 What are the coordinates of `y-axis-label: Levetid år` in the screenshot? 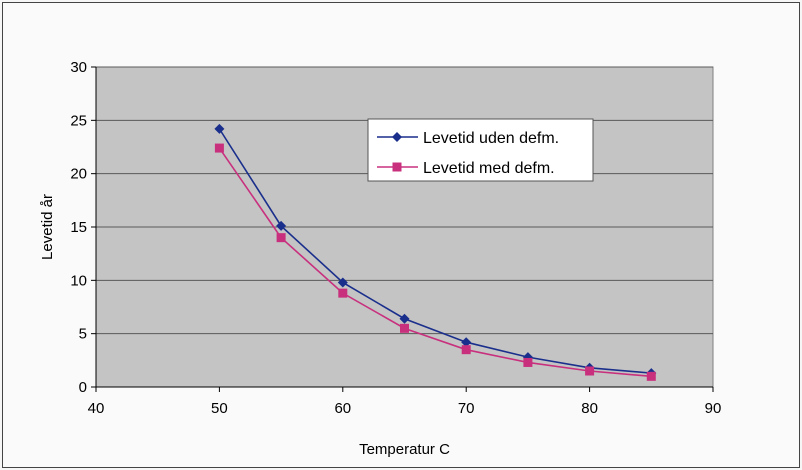 It's located at (47, 227).